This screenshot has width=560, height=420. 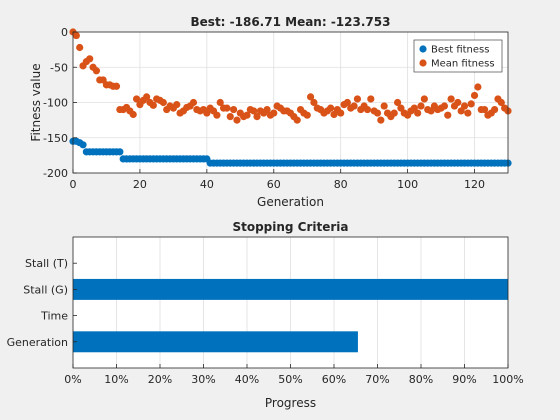 What do you see at coordinates (290, 227) in the screenshot?
I see `stopping-criteria-title: Stopping Criteria` at bounding box center [290, 227].